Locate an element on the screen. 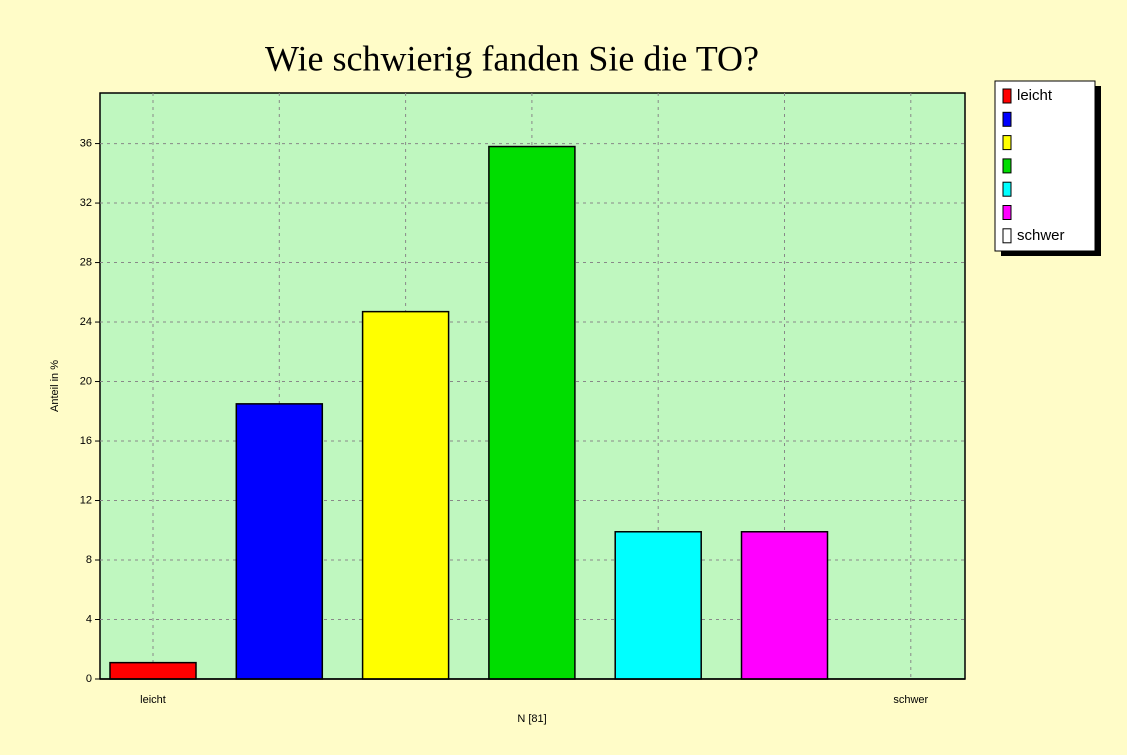 The image size is (1127, 755). x-axis-label: N [81] is located at coordinates (531, 719).